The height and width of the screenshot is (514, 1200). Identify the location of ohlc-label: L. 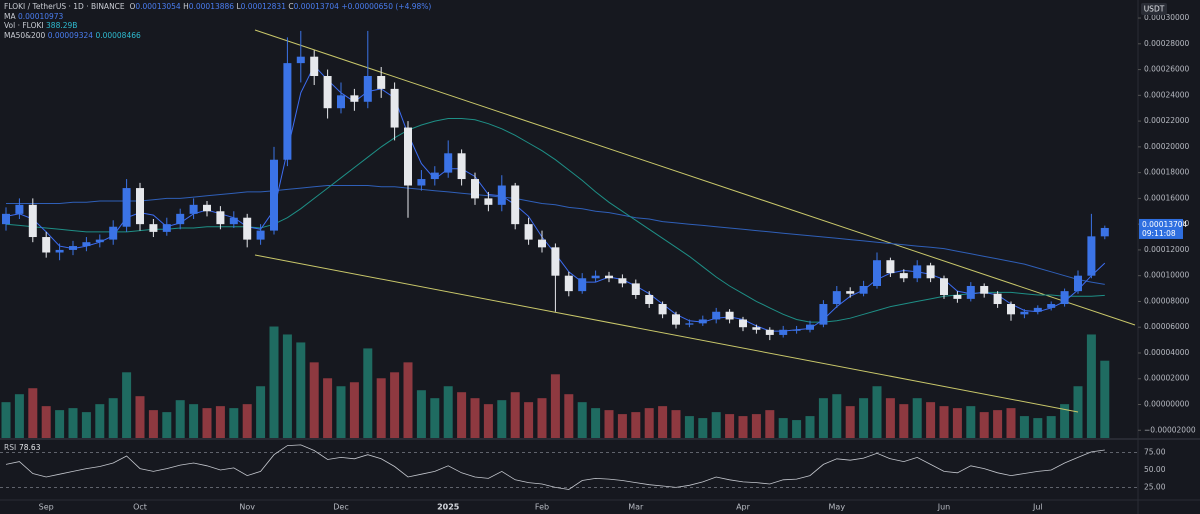
(238, 6).